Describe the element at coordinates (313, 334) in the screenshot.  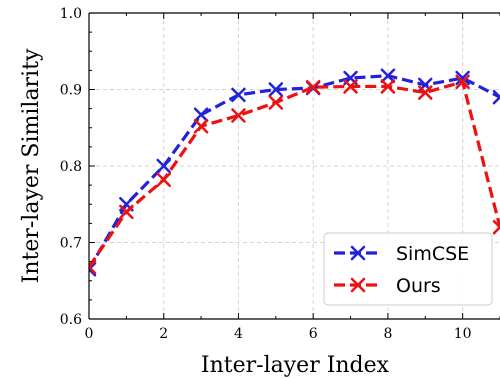
I see `x-tick-label: 6` at that location.